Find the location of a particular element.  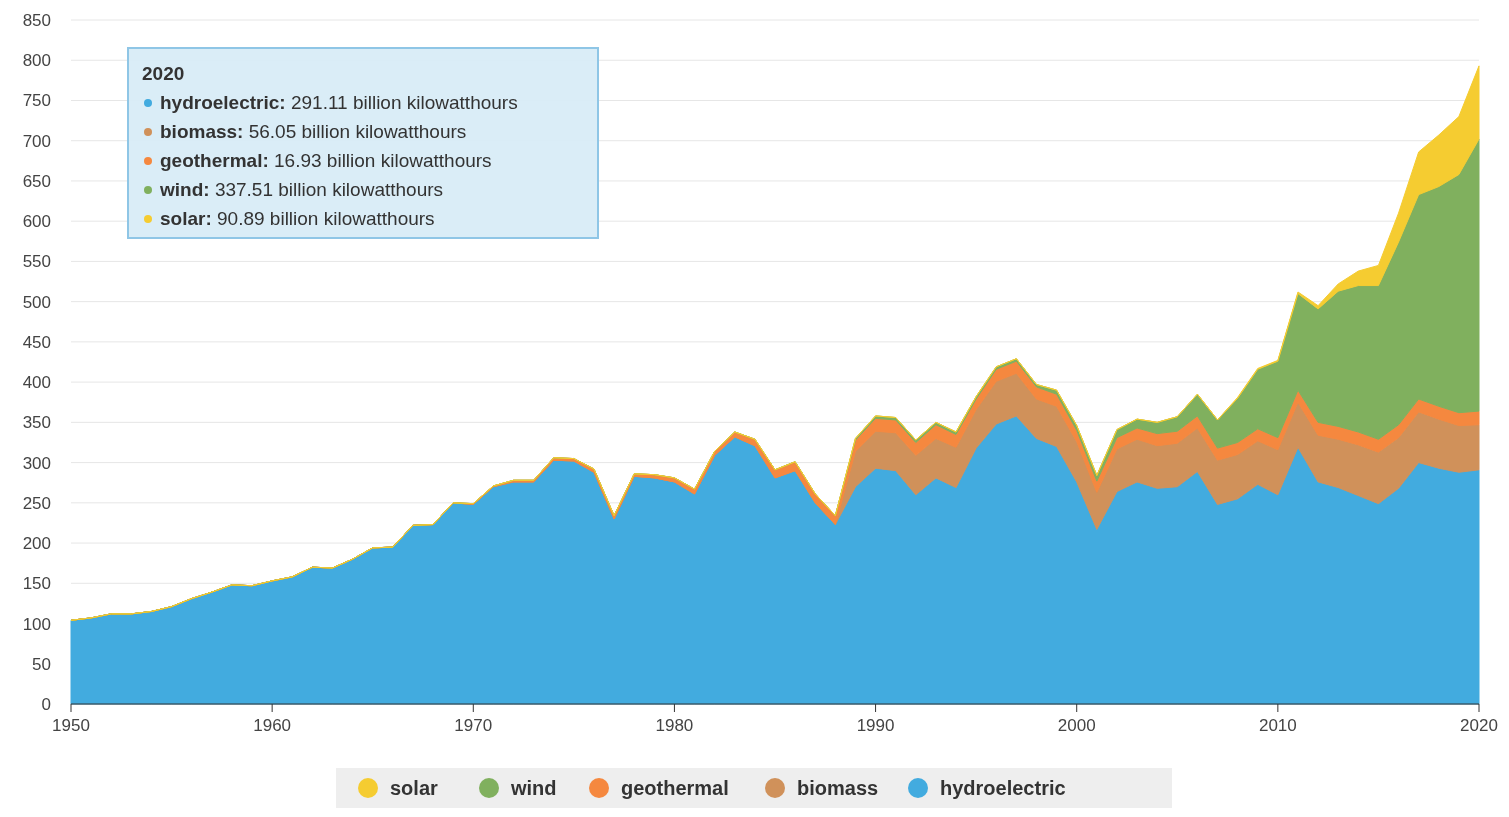

legend-label: biomass is located at coordinates (838, 788).